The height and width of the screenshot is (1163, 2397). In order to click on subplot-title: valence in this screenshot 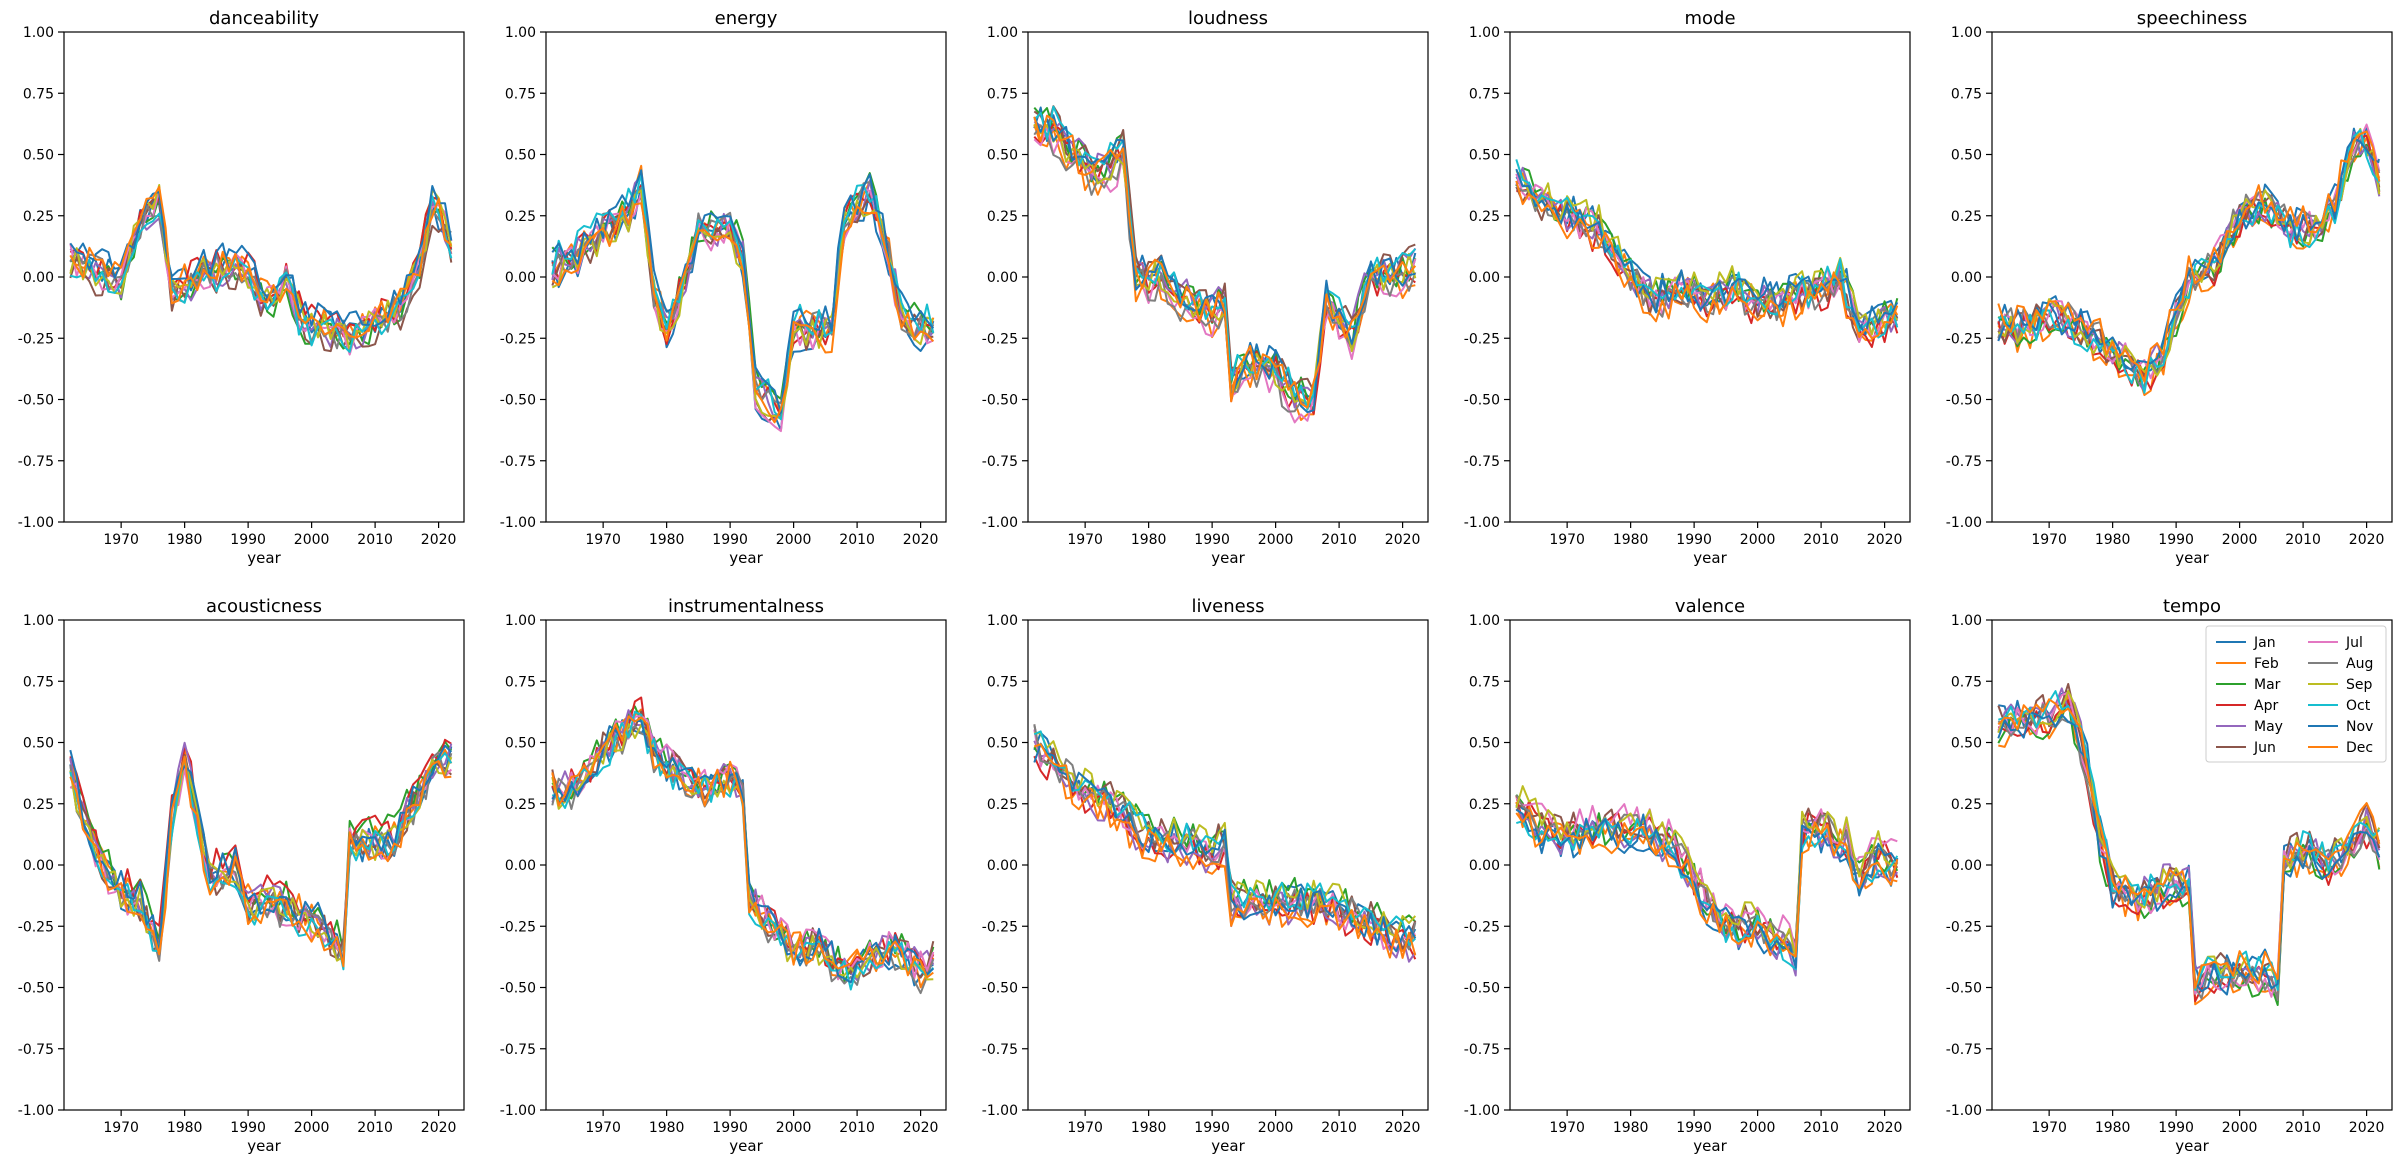, I will do `click(1710, 606)`.